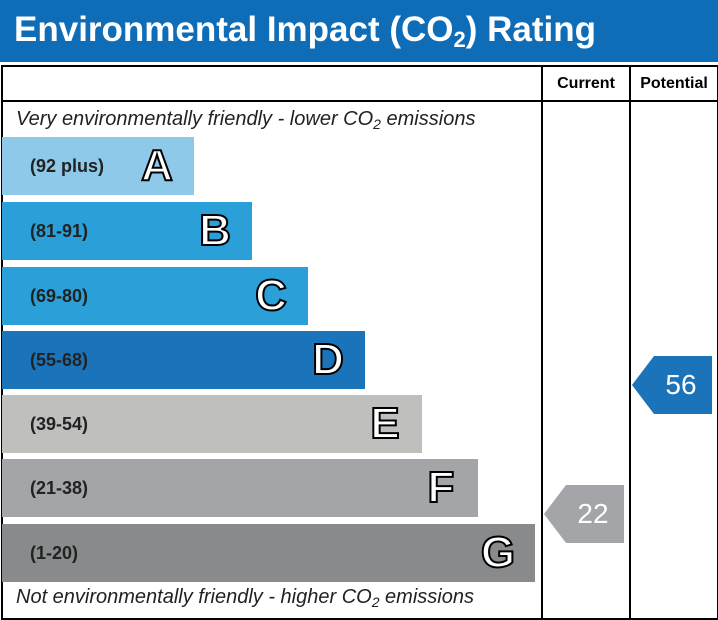 This screenshot has width=718, height=620. Describe the element at coordinates (240, 488) in the screenshot. I see `band-f: (21-38) F` at that location.